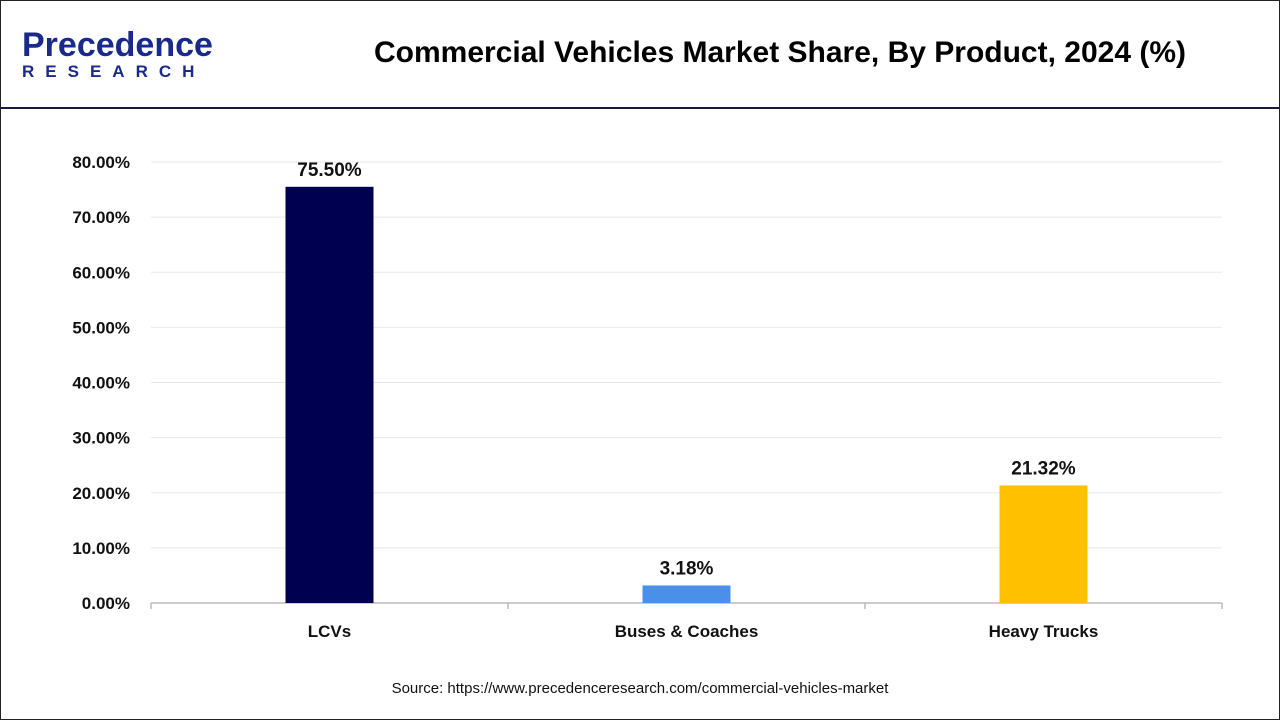 The width and height of the screenshot is (1280, 720). What do you see at coordinates (117, 45) in the screenshot?
I see `logo-line1: Precedence` at bounding box center [117, 45].